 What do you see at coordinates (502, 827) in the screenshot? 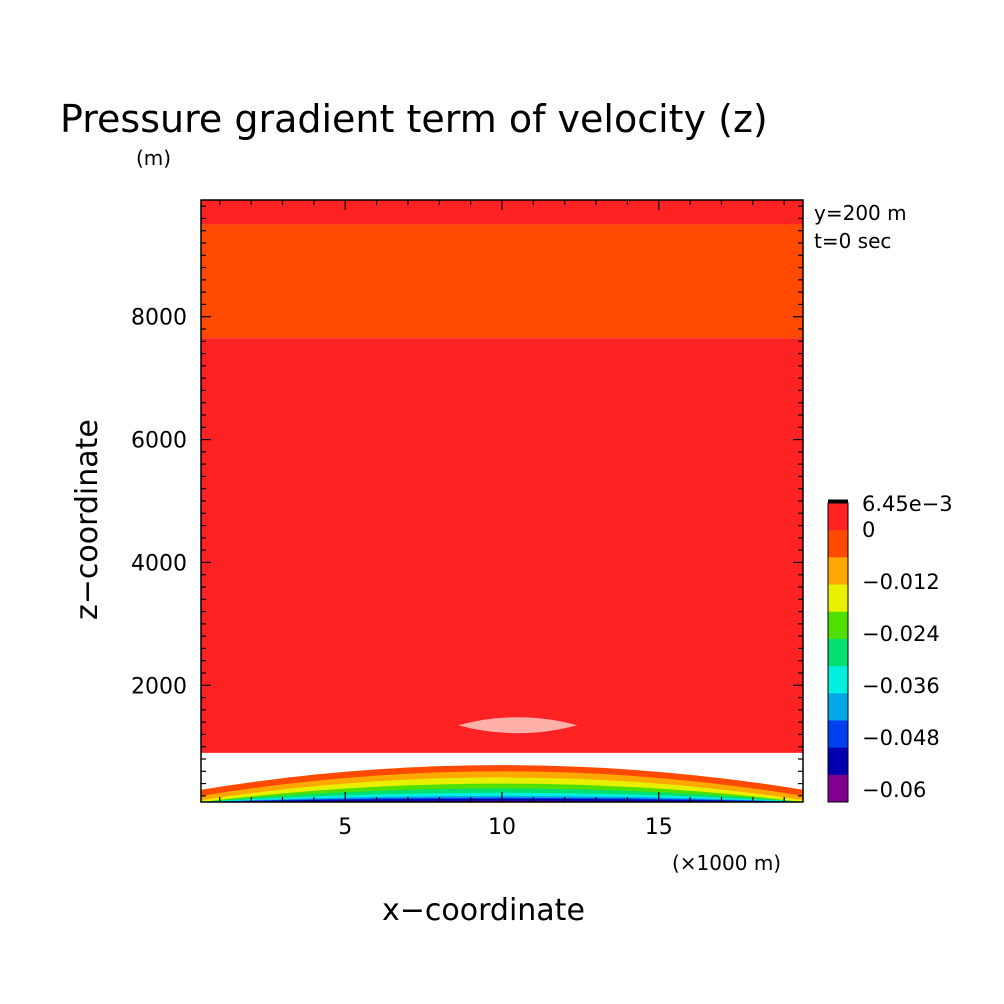
I see `x-tick-label: 10` at bounding box center [502, 827].